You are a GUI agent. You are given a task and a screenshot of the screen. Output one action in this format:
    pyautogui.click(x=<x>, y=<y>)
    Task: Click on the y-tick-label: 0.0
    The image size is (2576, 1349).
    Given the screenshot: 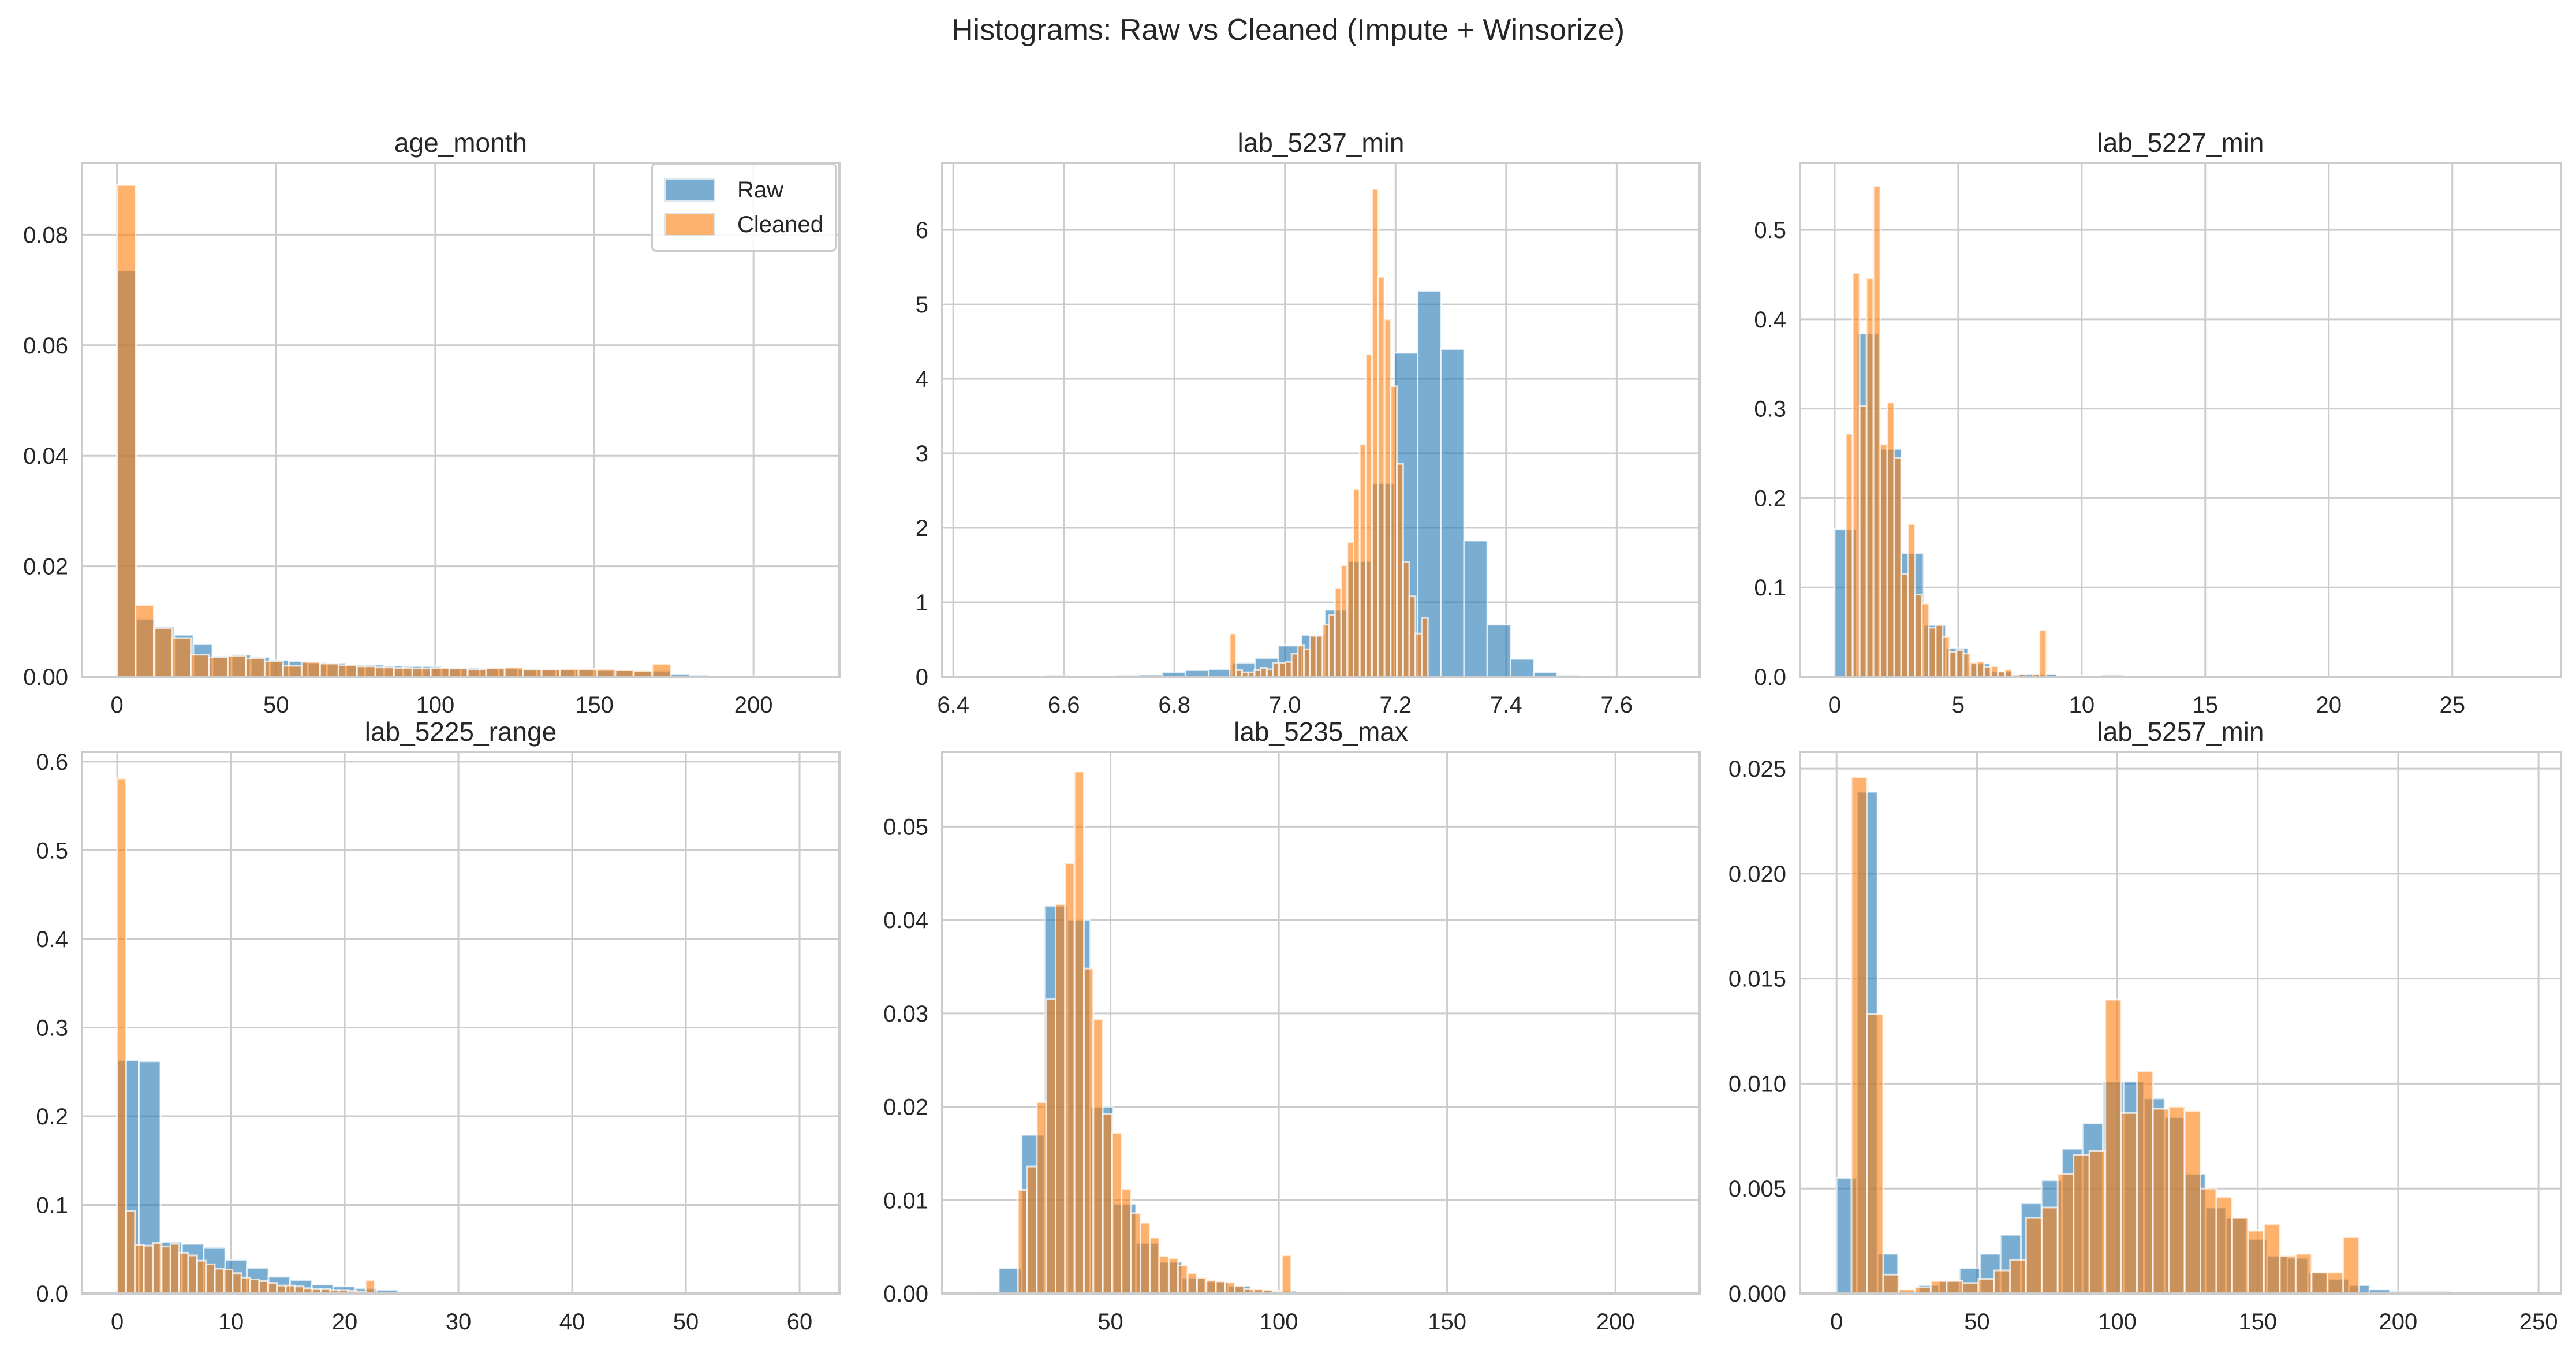 What is the action you would take?
    pyautogui.click(x=1770, y=677)
    